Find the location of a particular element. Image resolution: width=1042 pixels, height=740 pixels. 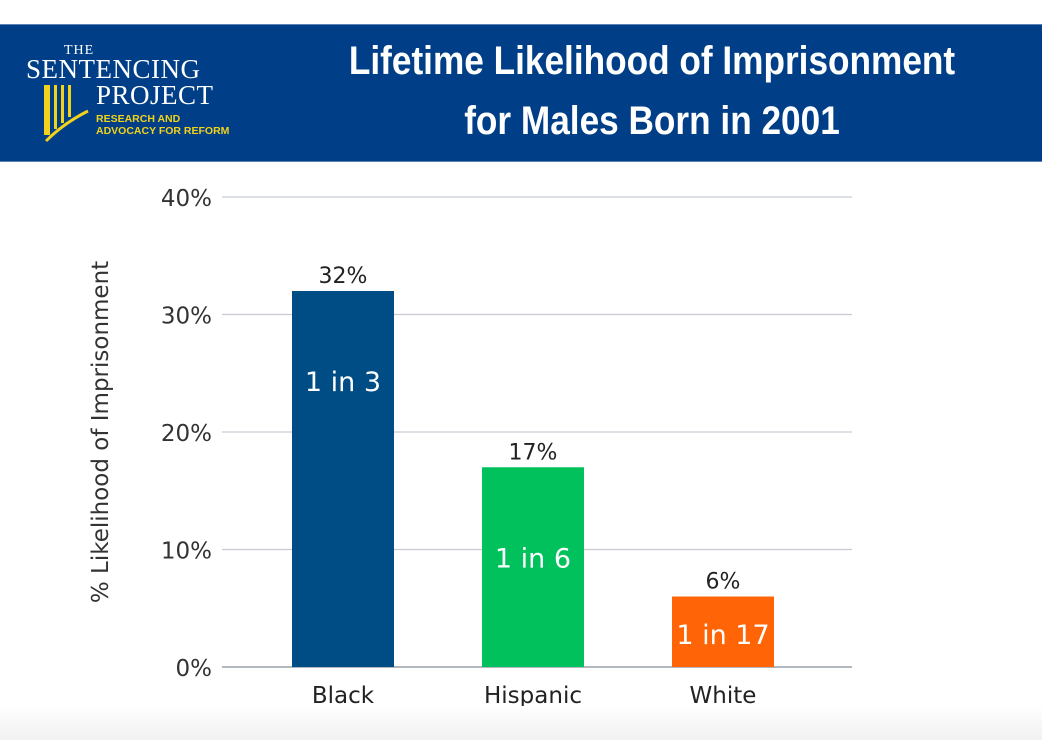

bar-white is located at coordinates (723, 631).